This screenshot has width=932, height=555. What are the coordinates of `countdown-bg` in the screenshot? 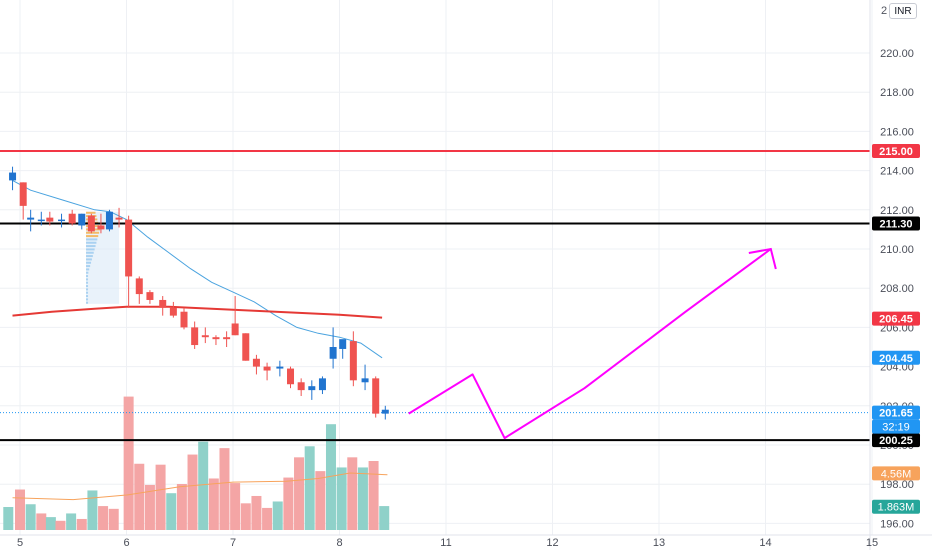 It's located at (896, 426).